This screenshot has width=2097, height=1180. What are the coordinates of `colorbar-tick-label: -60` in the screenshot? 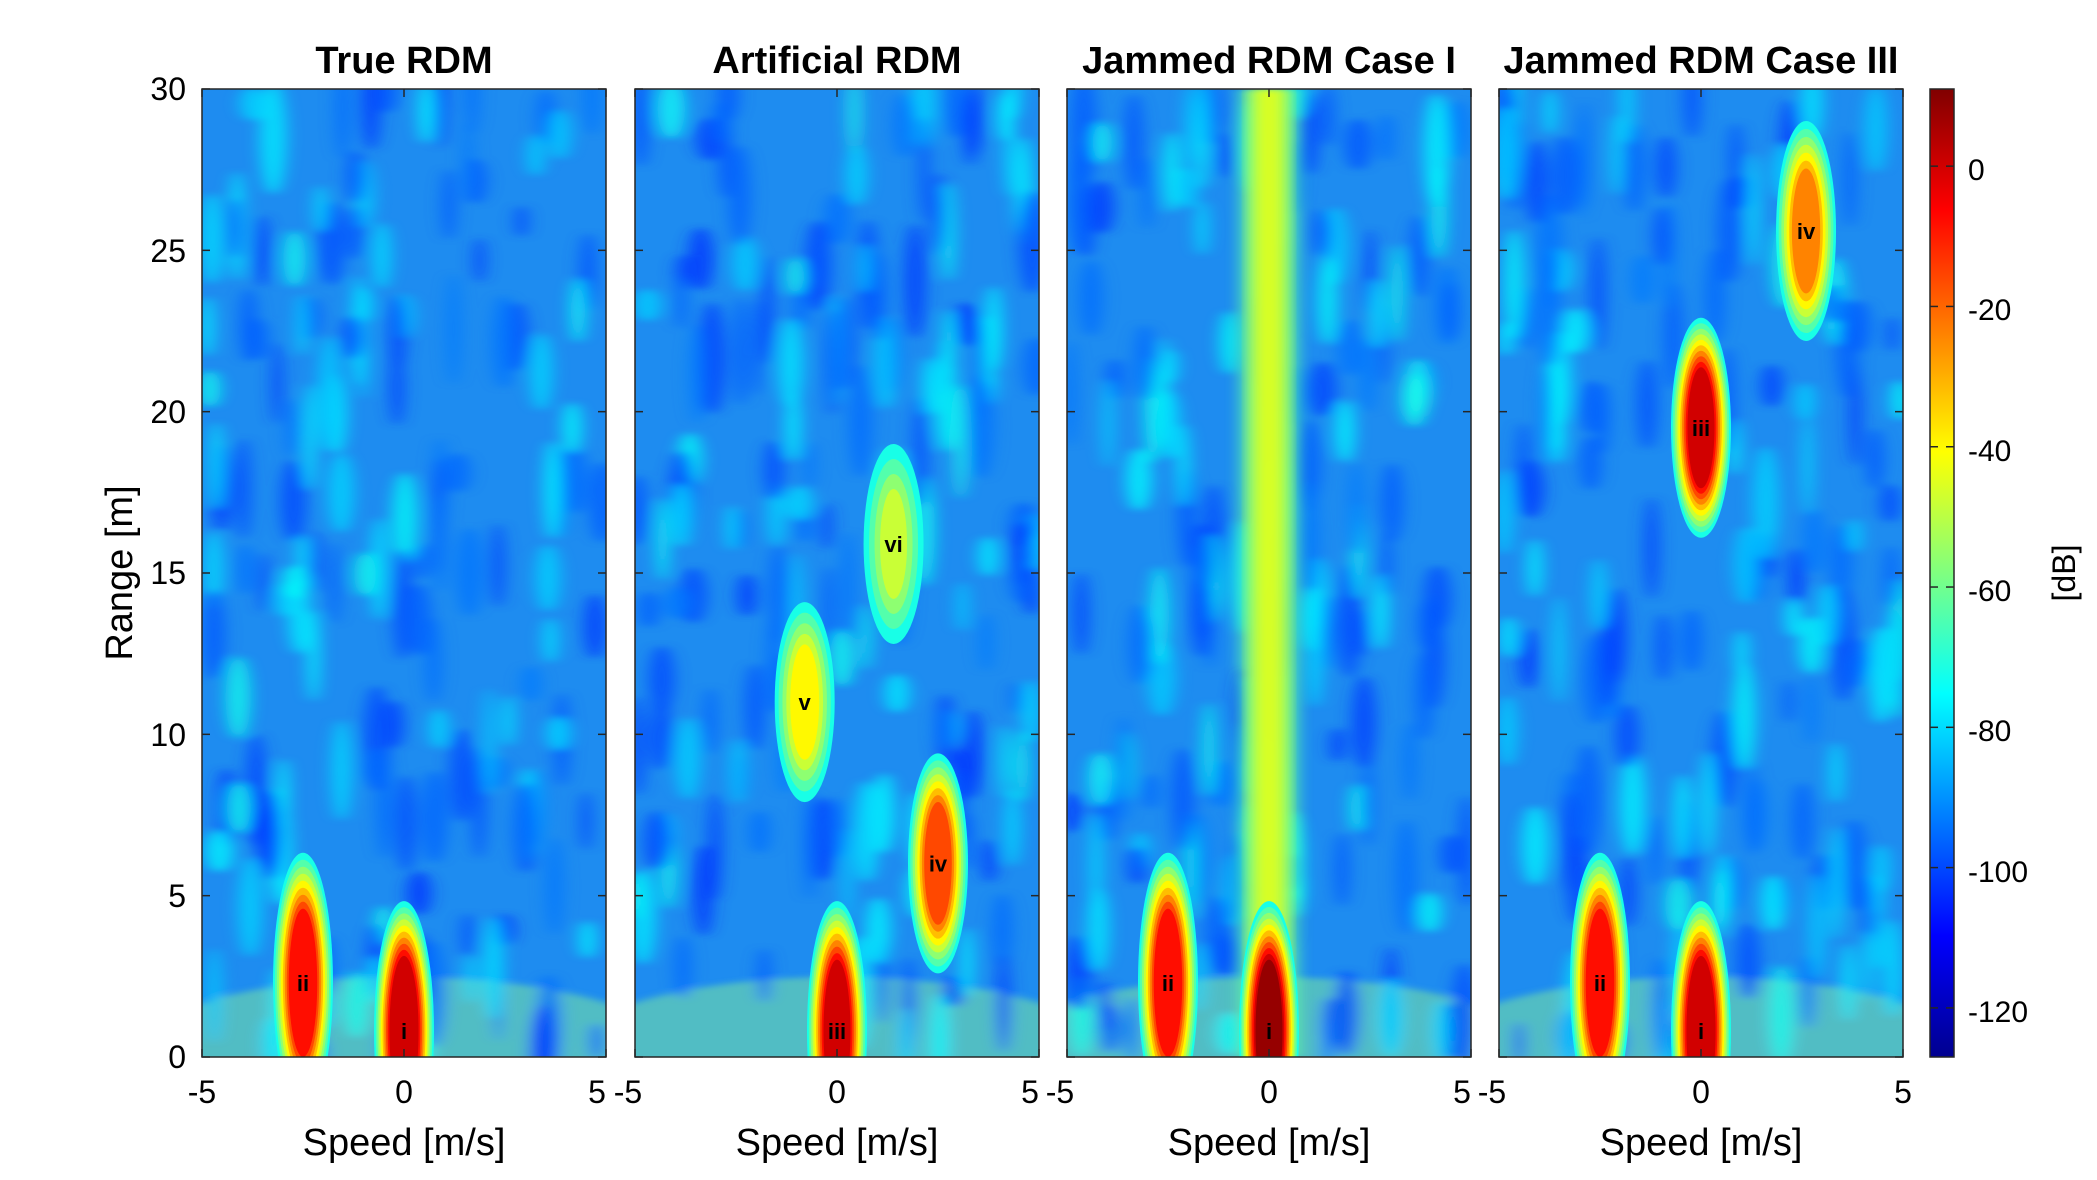 It's located at (1989, 591).